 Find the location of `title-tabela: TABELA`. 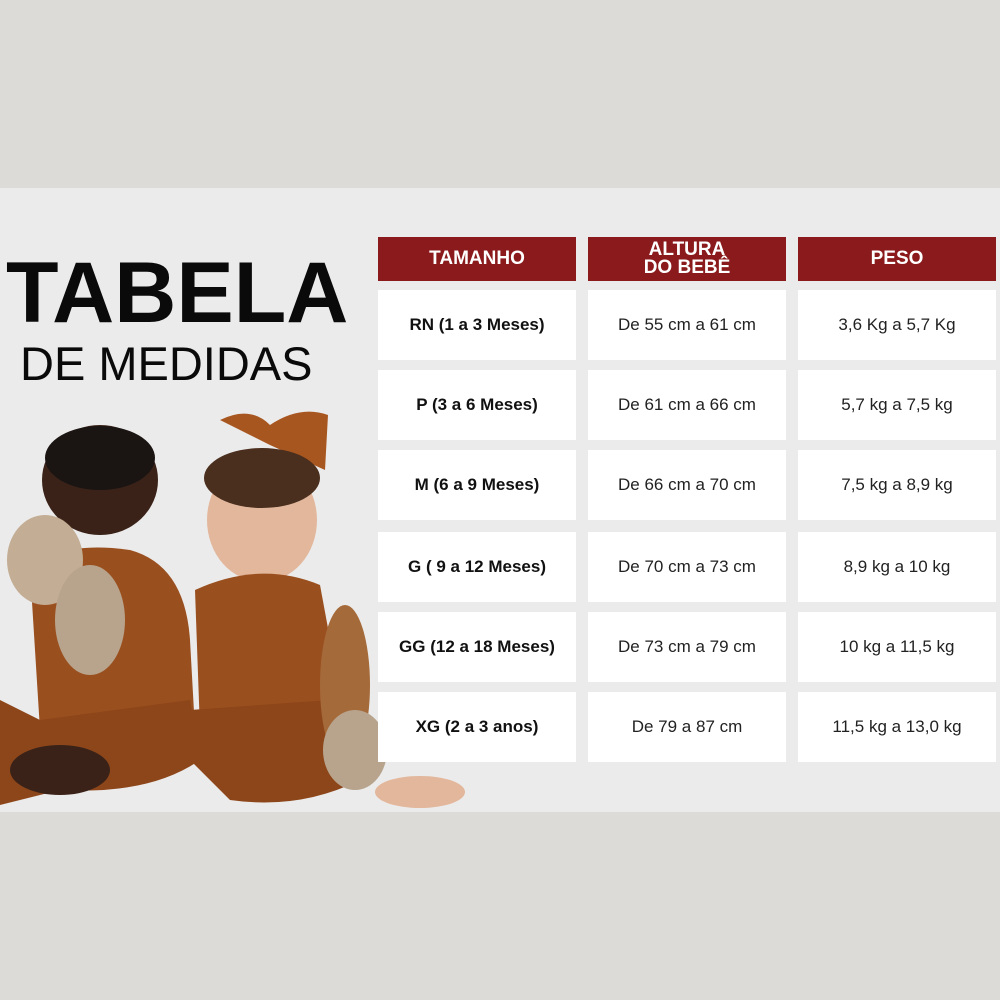

title-tabela: TABELA is located at coordinates (177, 293).